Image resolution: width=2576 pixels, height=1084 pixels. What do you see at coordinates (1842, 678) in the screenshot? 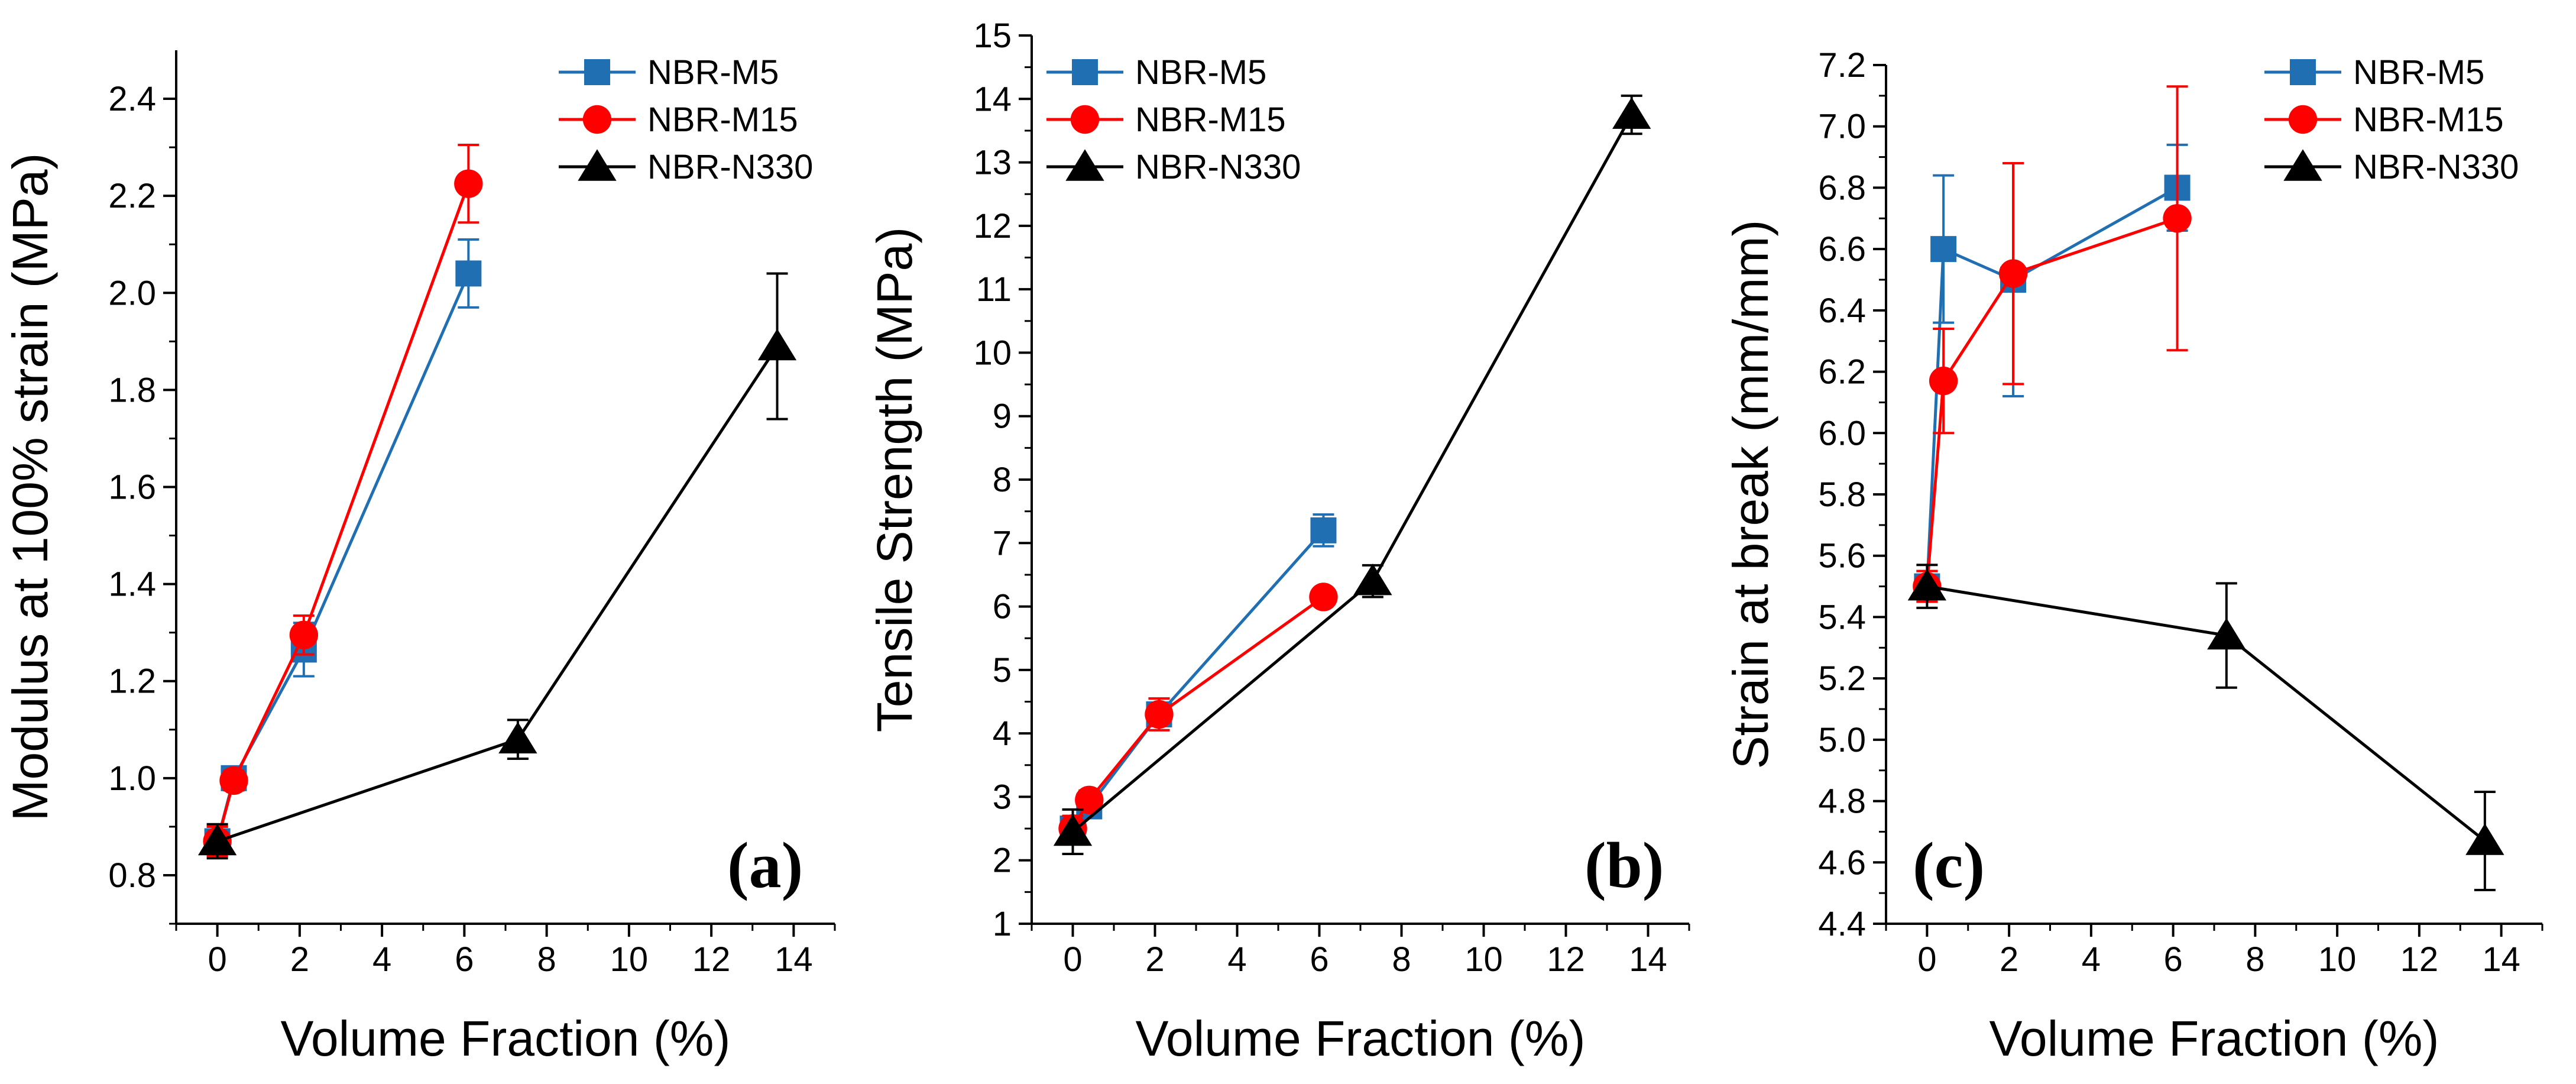
I see `y-tick-label: 5.2` at bounding box center [1842, 678].